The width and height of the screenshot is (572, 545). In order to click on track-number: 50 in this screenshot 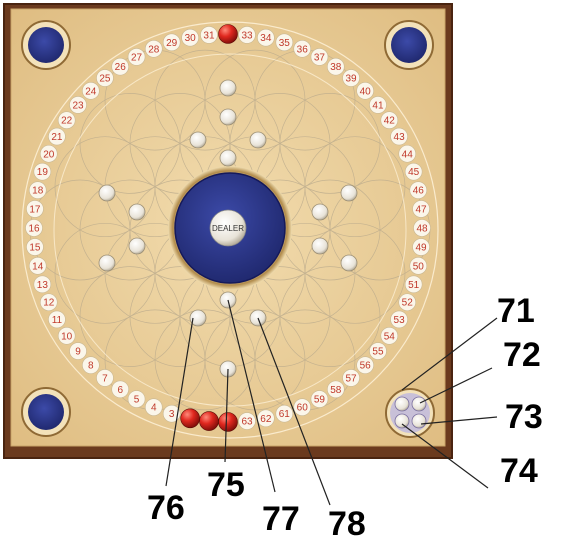, I will do `click(419, 266)`.